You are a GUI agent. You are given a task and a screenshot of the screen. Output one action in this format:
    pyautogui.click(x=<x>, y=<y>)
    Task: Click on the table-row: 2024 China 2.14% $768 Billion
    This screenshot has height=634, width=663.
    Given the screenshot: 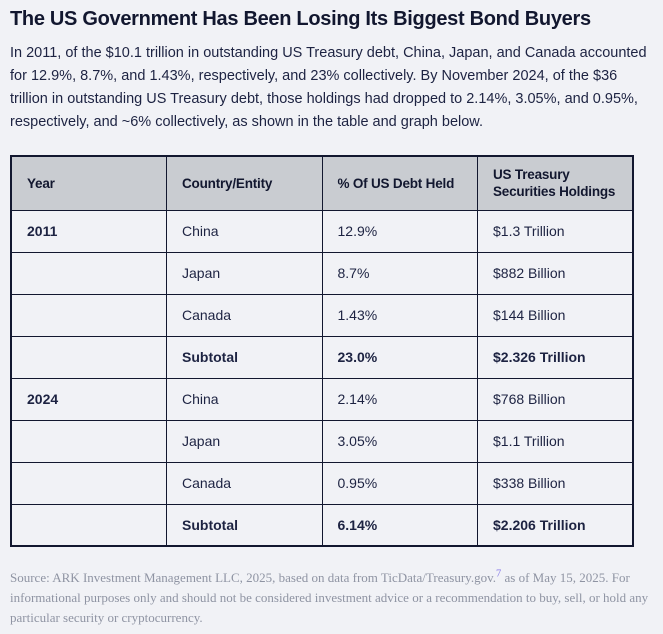 What is the action you would take?
    pyautogui.click(x=322, y=399)
    